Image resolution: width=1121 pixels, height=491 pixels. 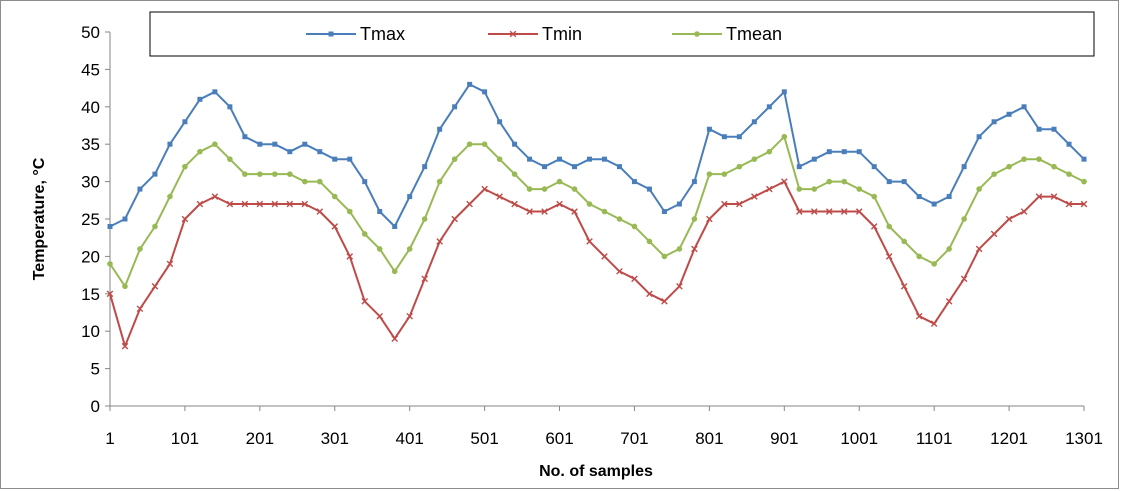 I want to click on x-tick-label: 501, so click(x=484, y=438).